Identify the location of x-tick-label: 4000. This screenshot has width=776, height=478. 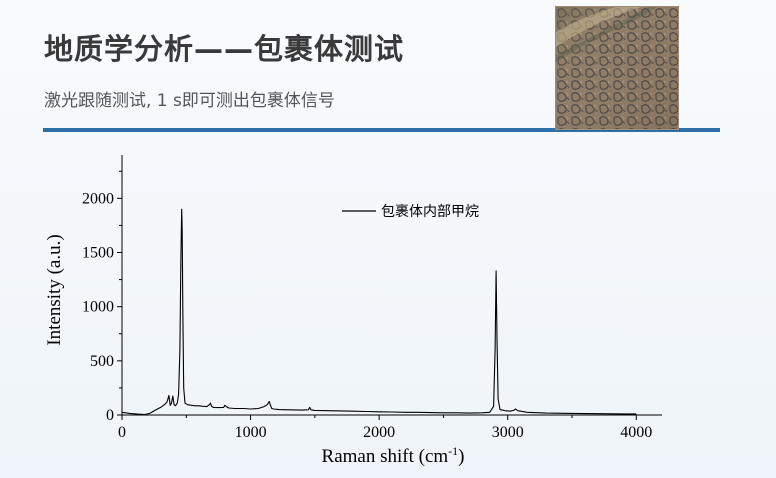
(636, 432).